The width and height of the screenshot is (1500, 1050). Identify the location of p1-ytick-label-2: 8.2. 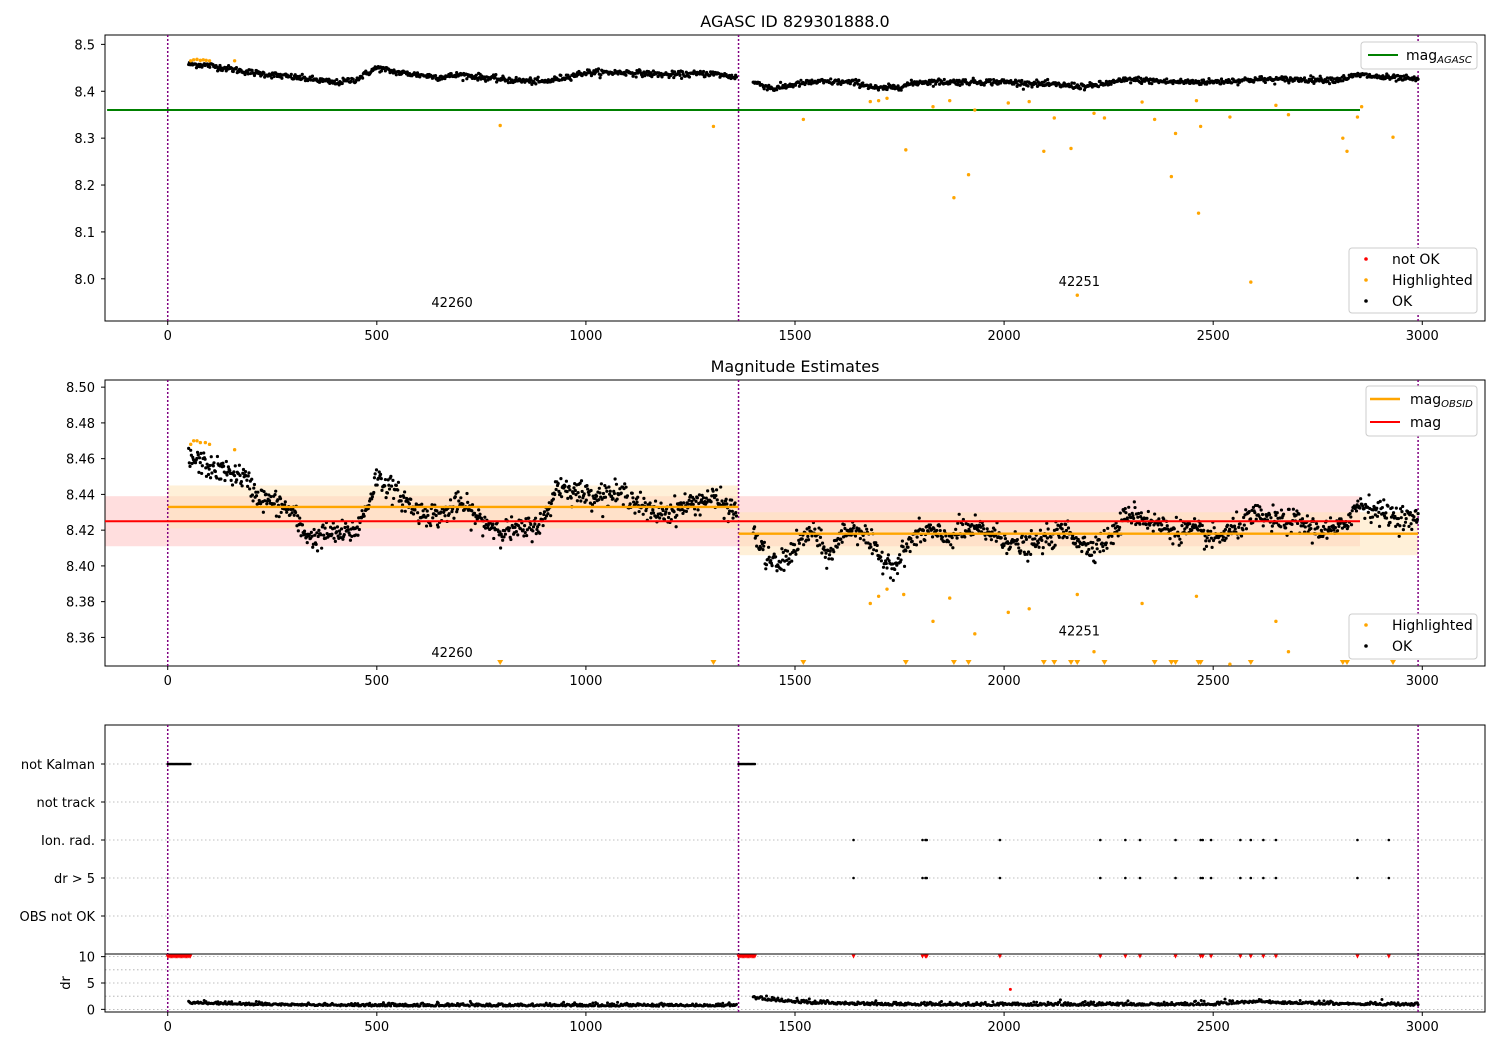
(84, 186).